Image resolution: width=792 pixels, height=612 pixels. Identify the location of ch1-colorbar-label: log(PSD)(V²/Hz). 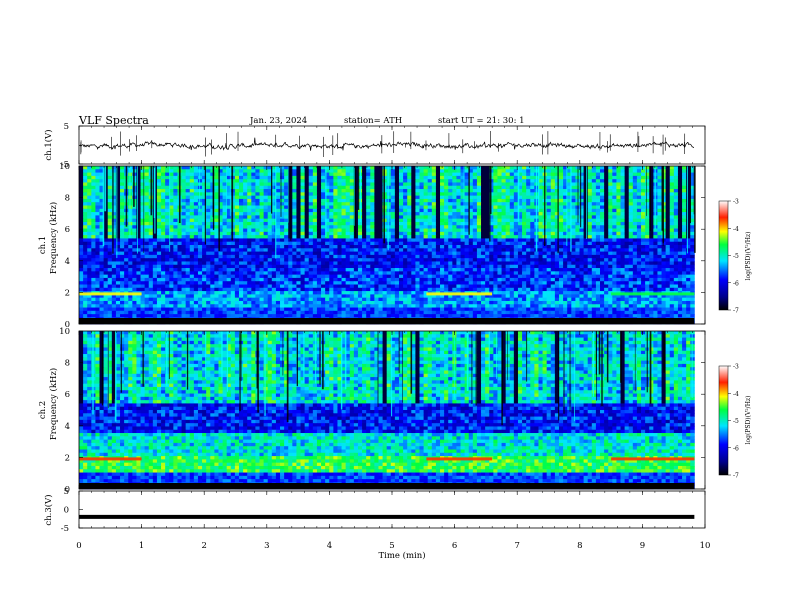
(748, 256).